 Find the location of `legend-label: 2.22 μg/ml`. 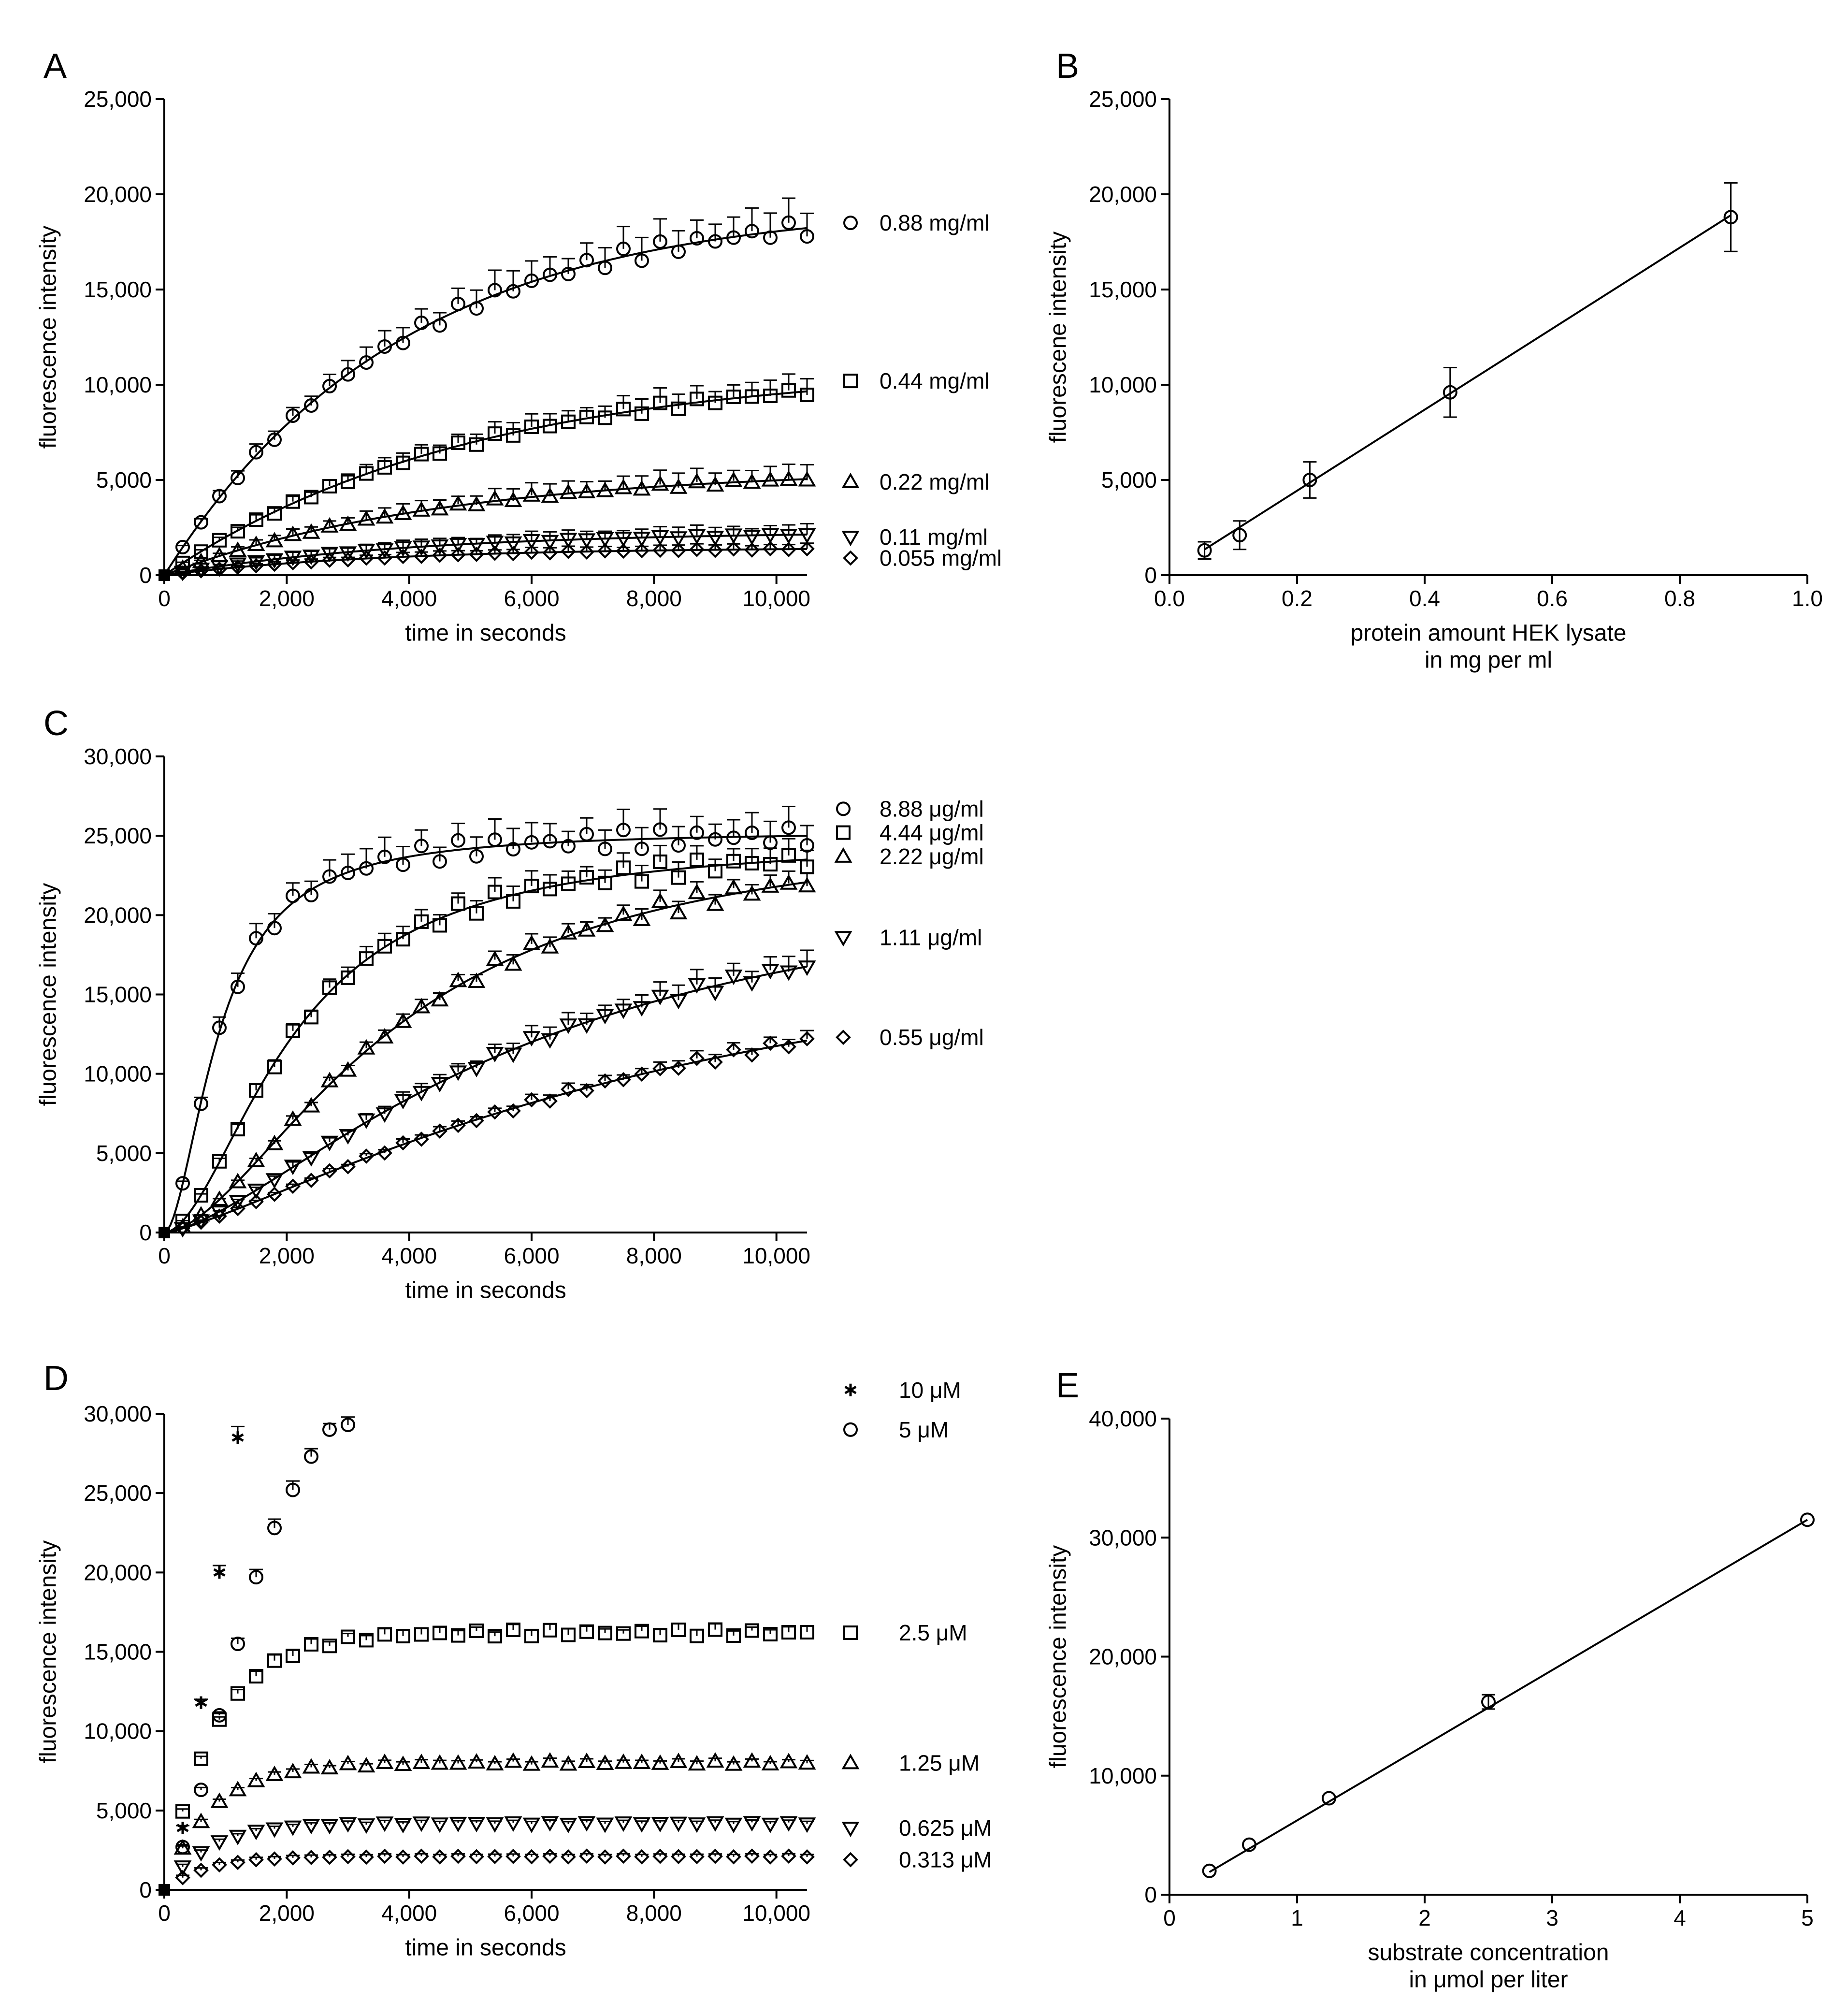

legend-label: 2.22 μg/ml is located at coordinates (932, 856).